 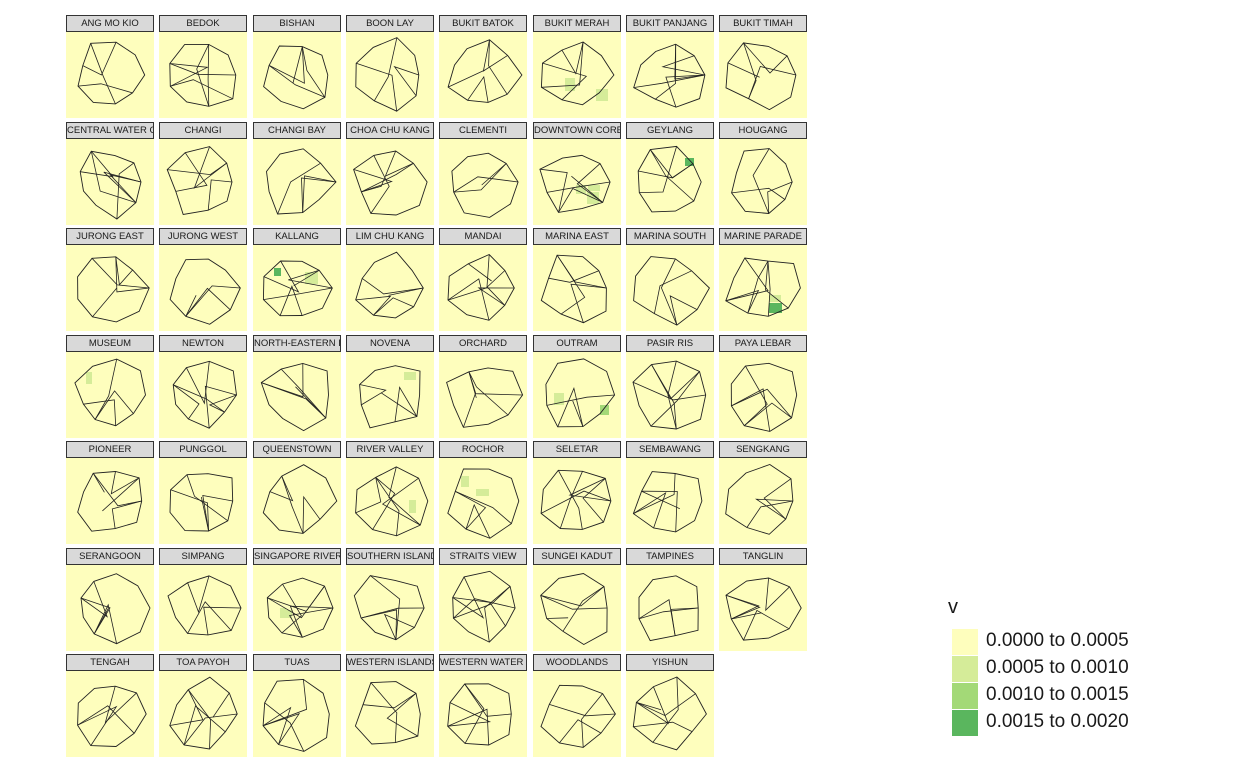 What do you see at coordinates (203, 492) in the screenshot?
I see `facet-panel: PUNGGOL` at bounding box center [203, 492].